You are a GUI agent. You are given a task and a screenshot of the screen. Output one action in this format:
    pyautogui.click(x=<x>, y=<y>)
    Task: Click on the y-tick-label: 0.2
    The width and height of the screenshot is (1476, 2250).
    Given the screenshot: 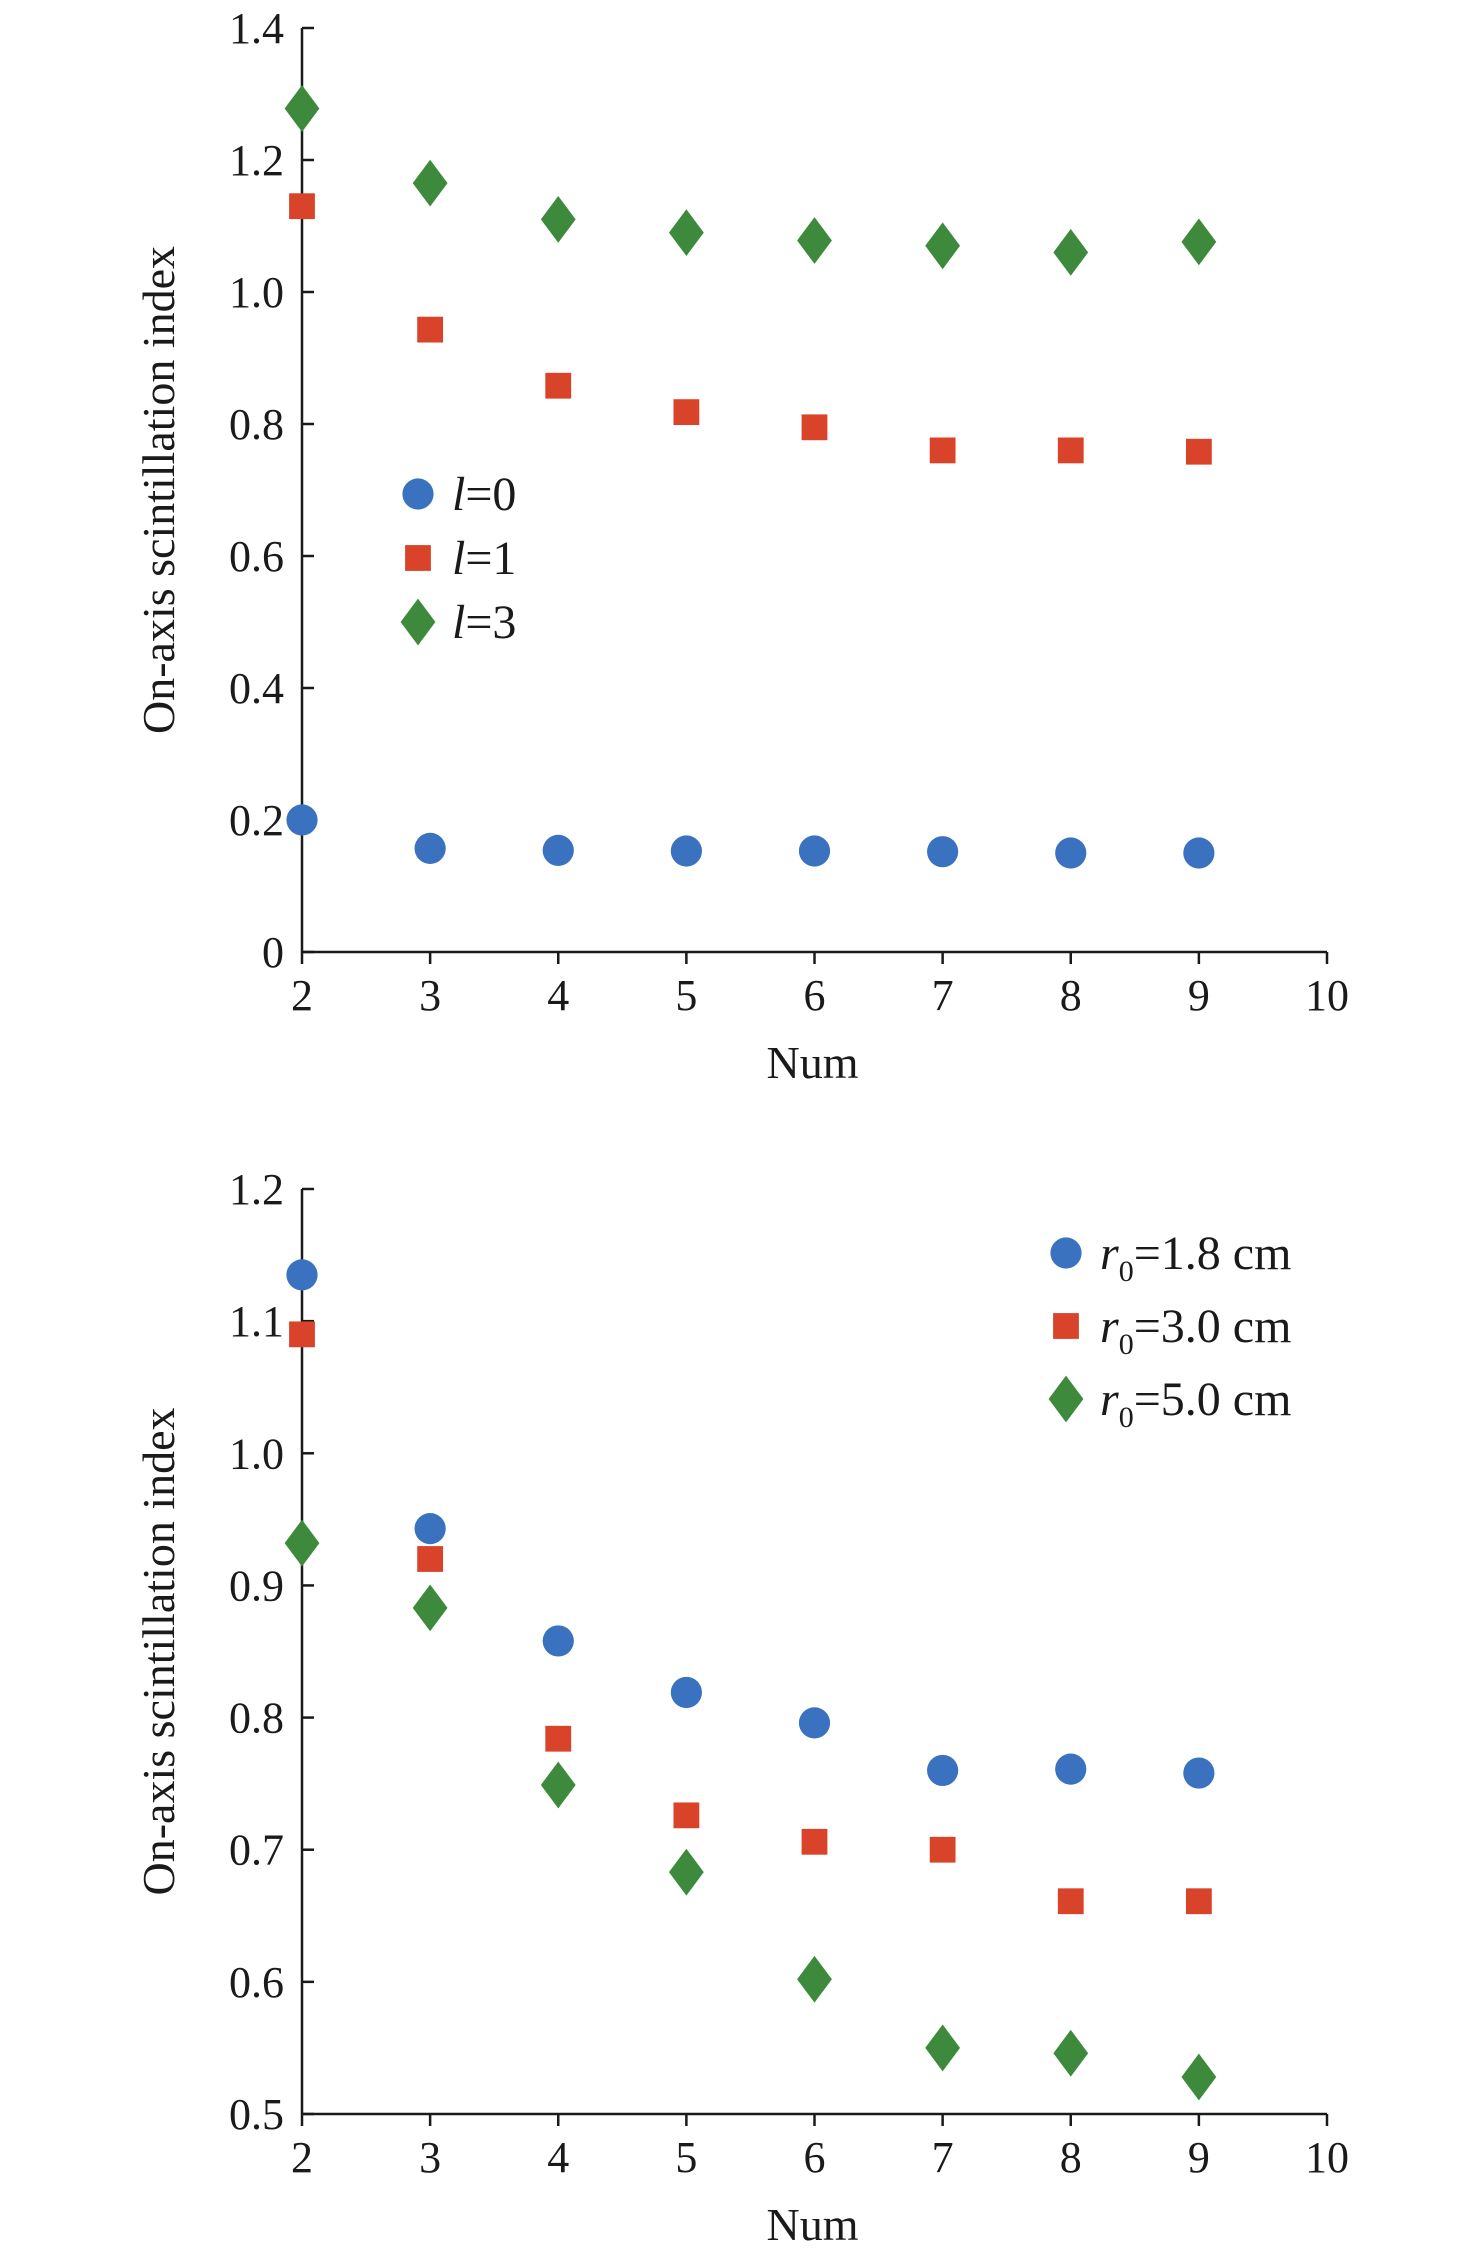 What is the action you would take?
    pyautogui.click(x=256, y=820)
    